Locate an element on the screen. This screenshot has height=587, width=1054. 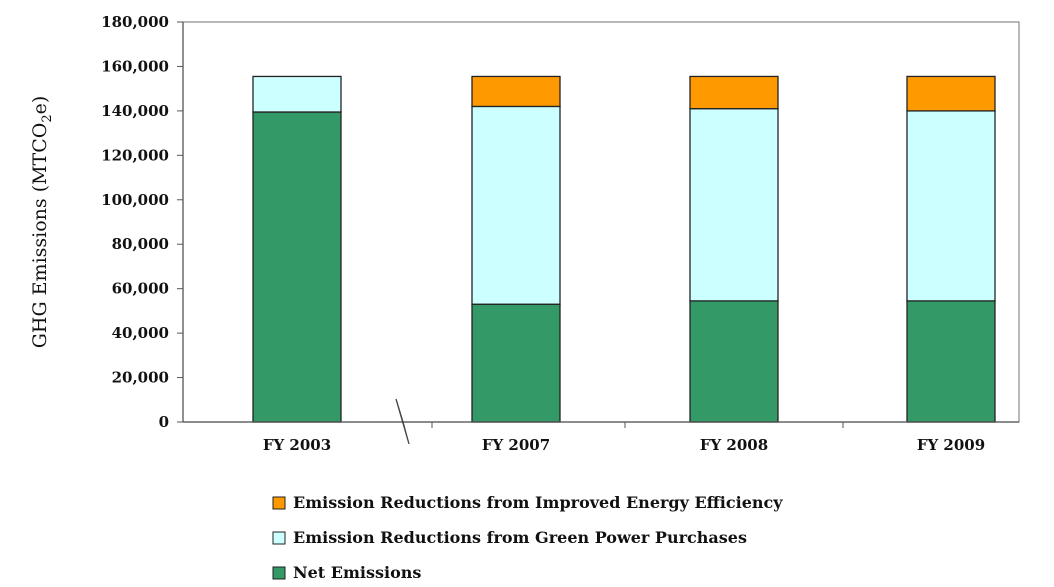
y-tick-label: 0 is located at coordinates (164, 422).